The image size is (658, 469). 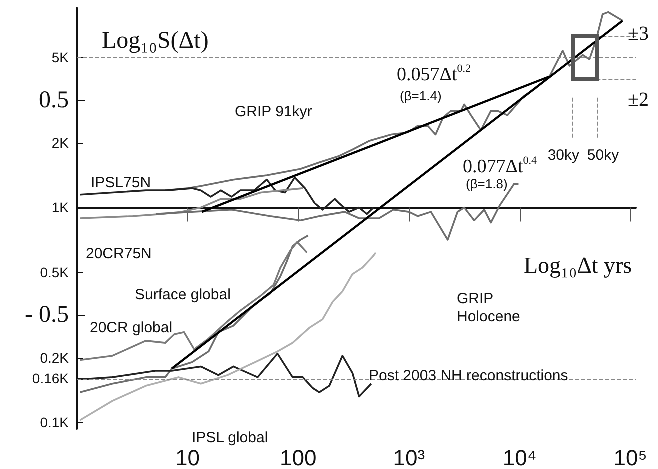 What do you see at coordinates (468, 376) in the screenshot?
I see `annotation: Post 2003 NH reconstructions` at bounding box center [468, 376].